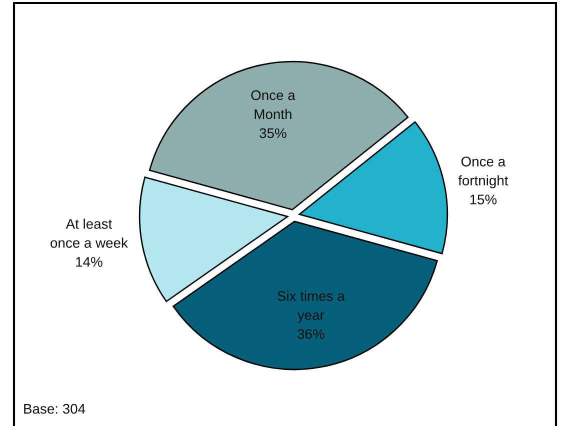 The width and height of the screenshot is (561, 426). Describe the element at coordinates (273, 133) in the screenshot. I see `data-label: 35%` at that location.